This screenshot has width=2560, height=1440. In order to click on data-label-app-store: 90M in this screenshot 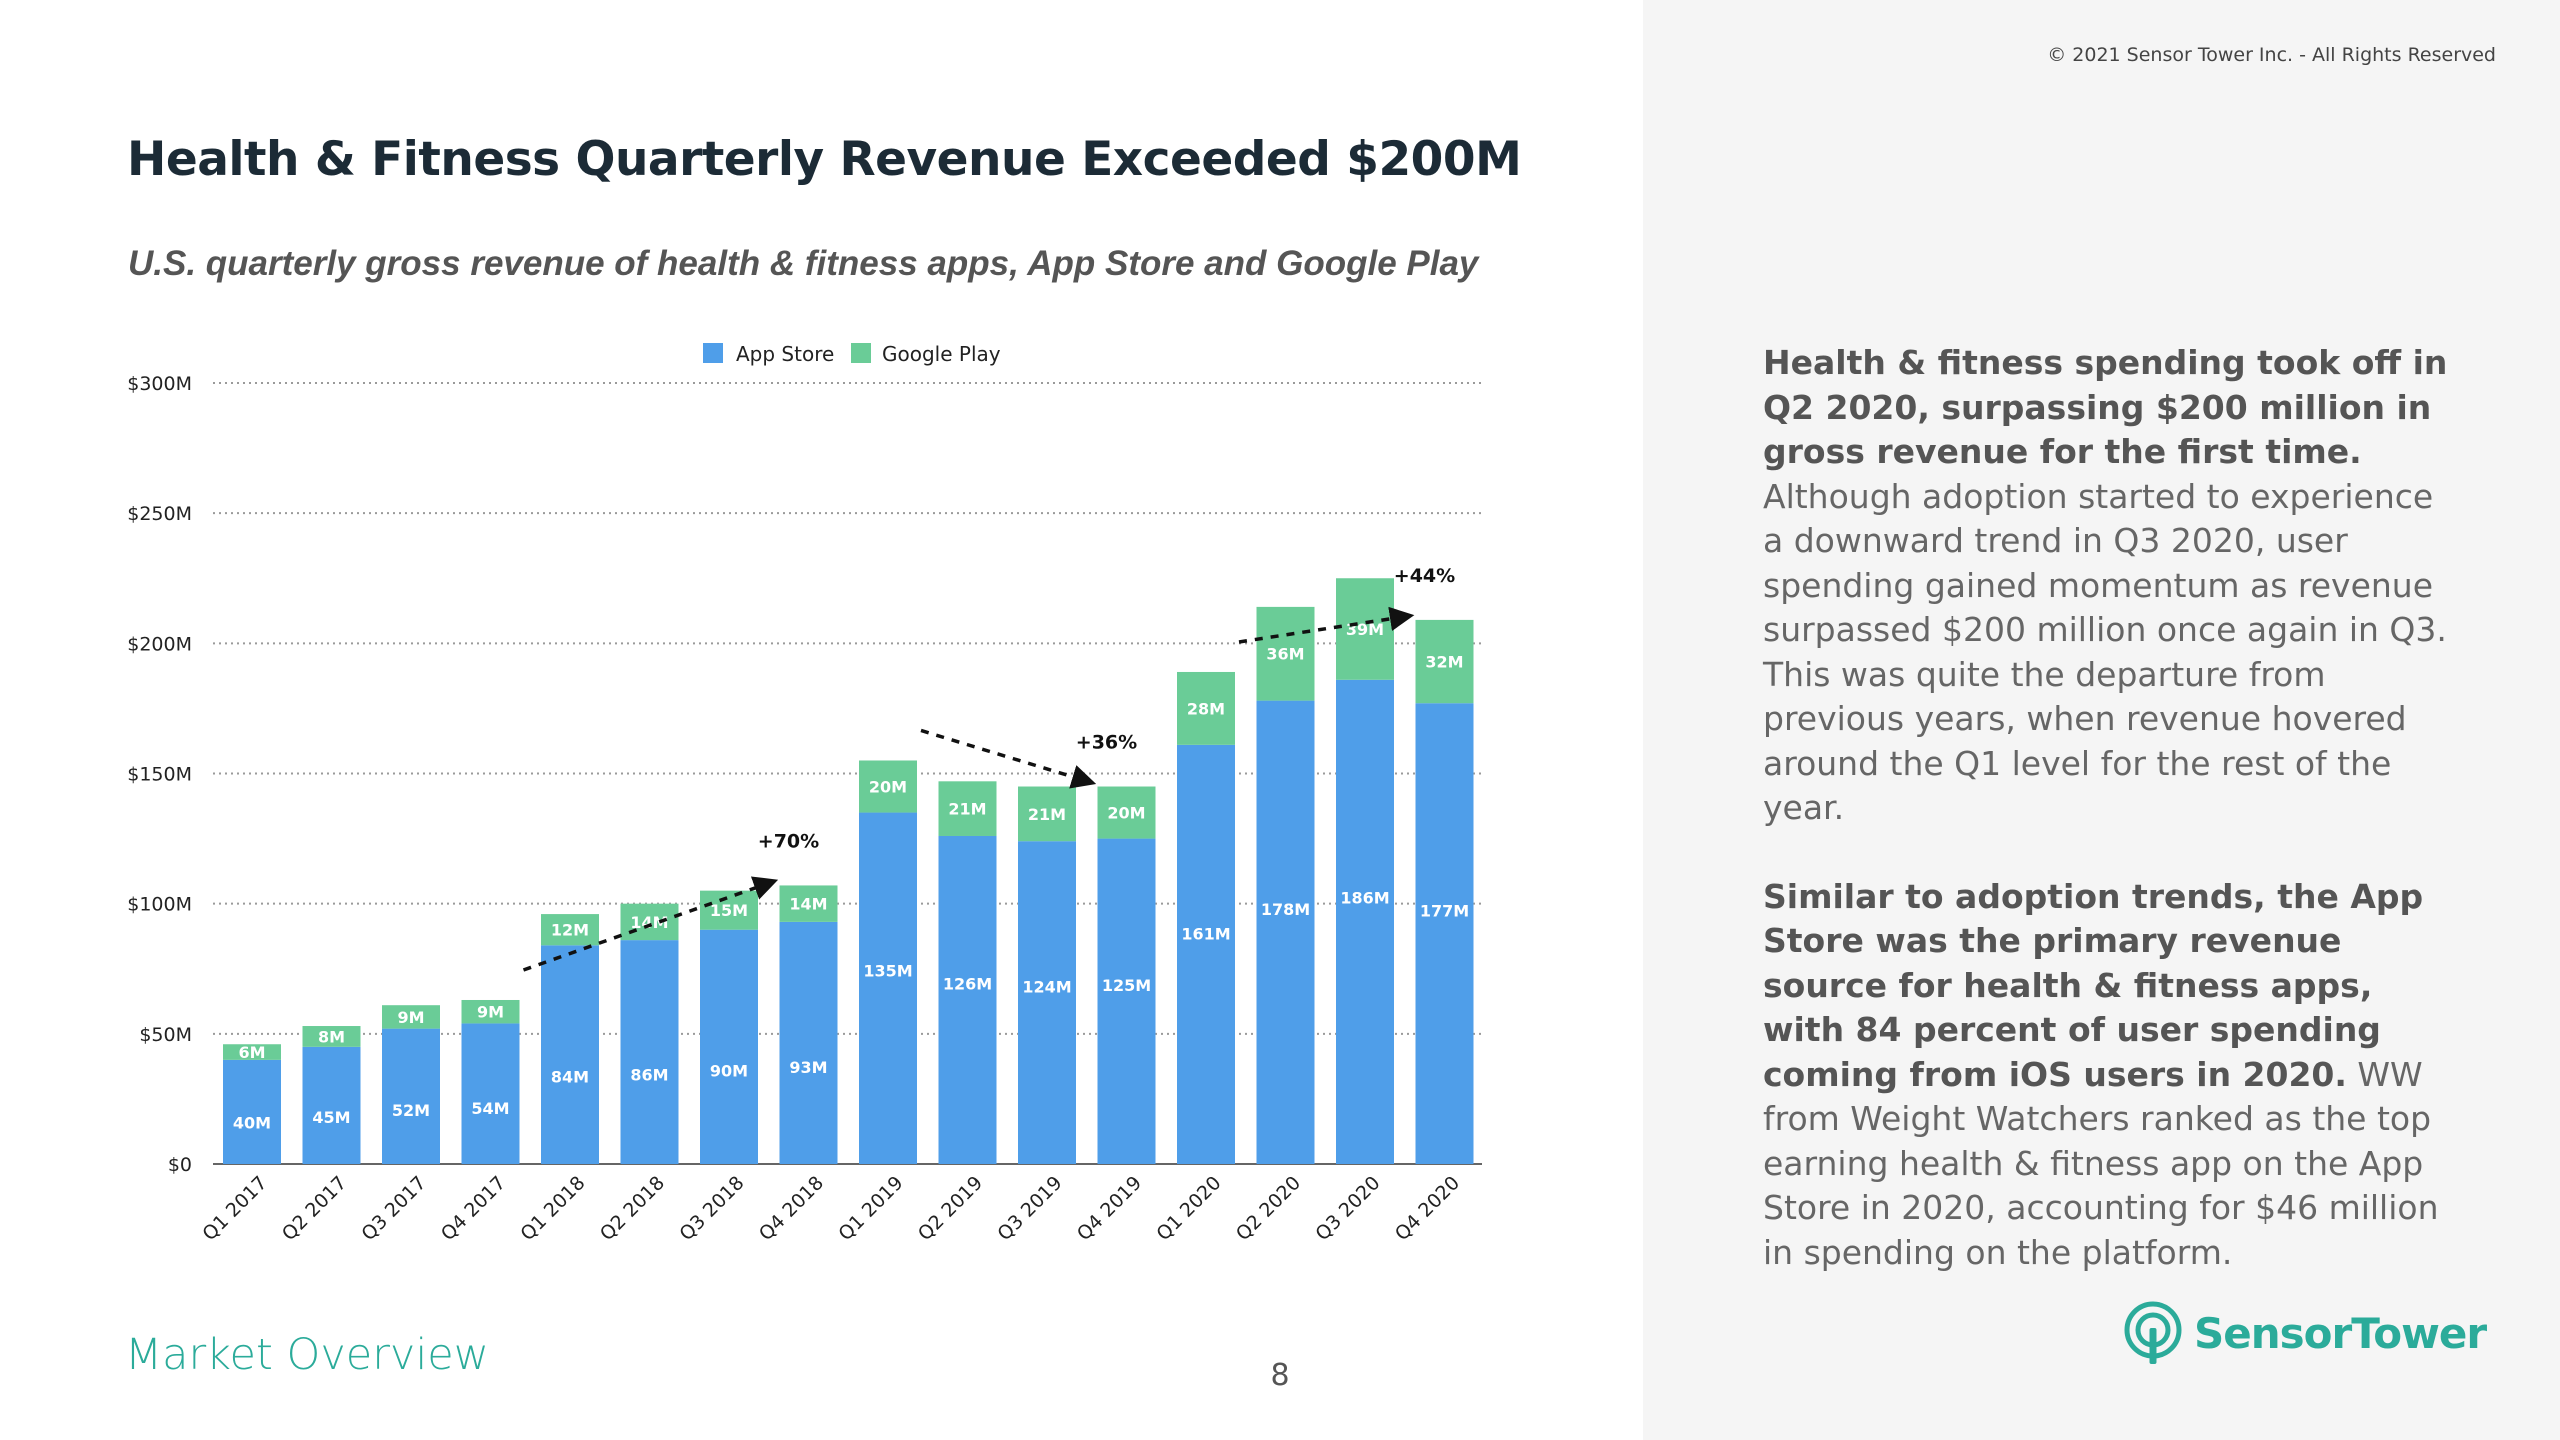, I will do `click(729, 1070)`.